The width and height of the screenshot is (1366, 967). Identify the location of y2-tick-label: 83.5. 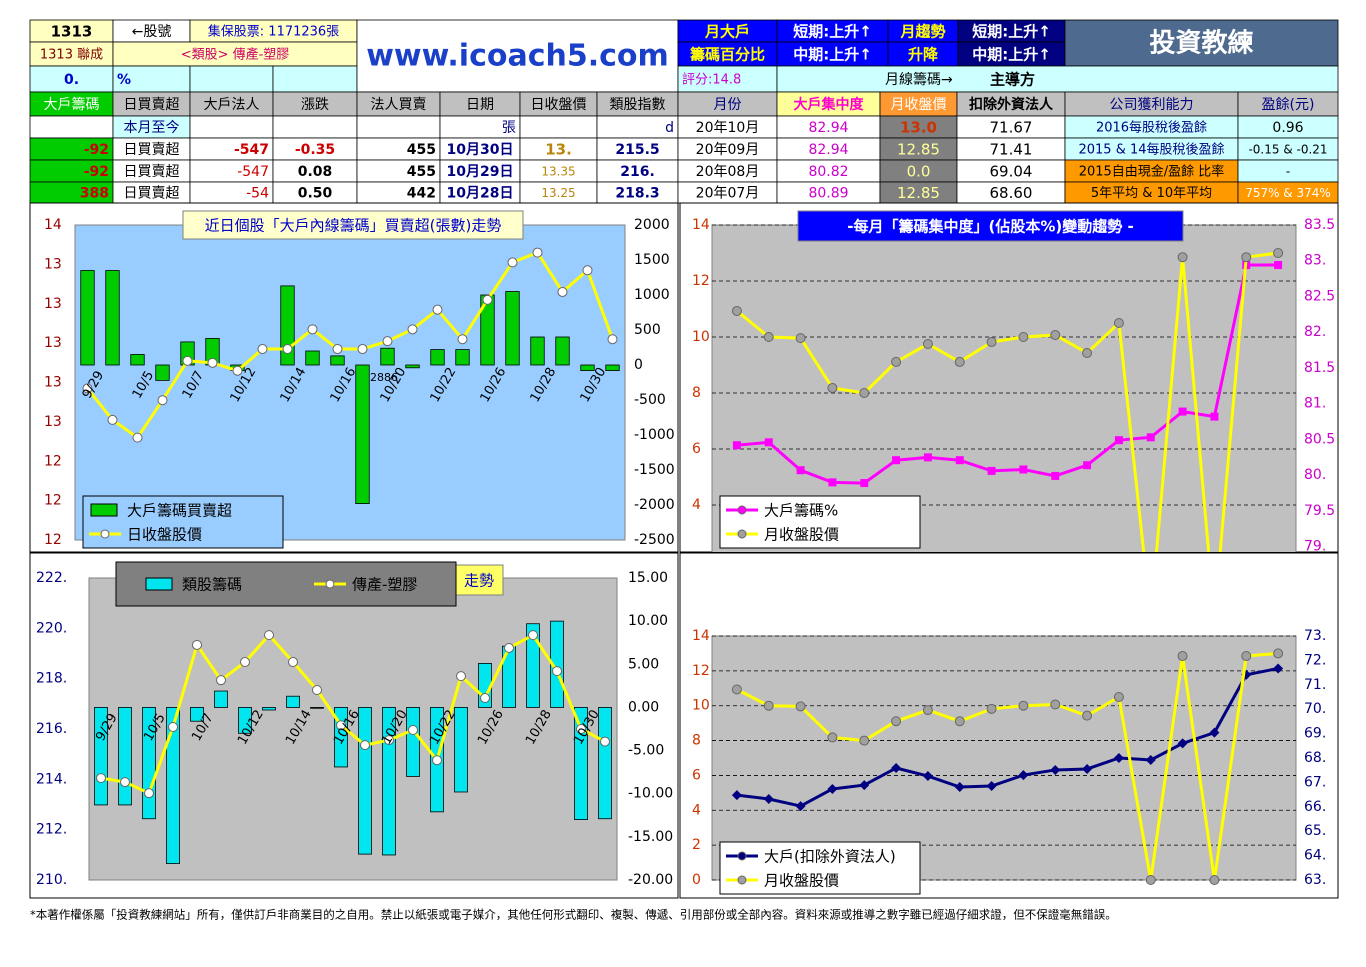
(1319, 225).